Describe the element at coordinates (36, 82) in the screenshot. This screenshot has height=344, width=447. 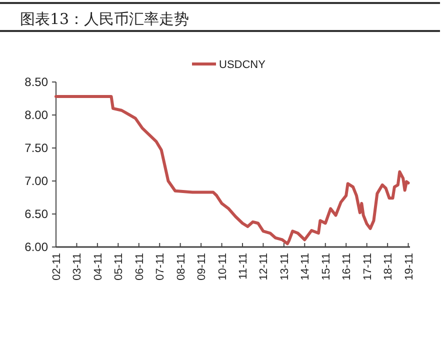
I see `y-tick-label: 8.50` at that location.